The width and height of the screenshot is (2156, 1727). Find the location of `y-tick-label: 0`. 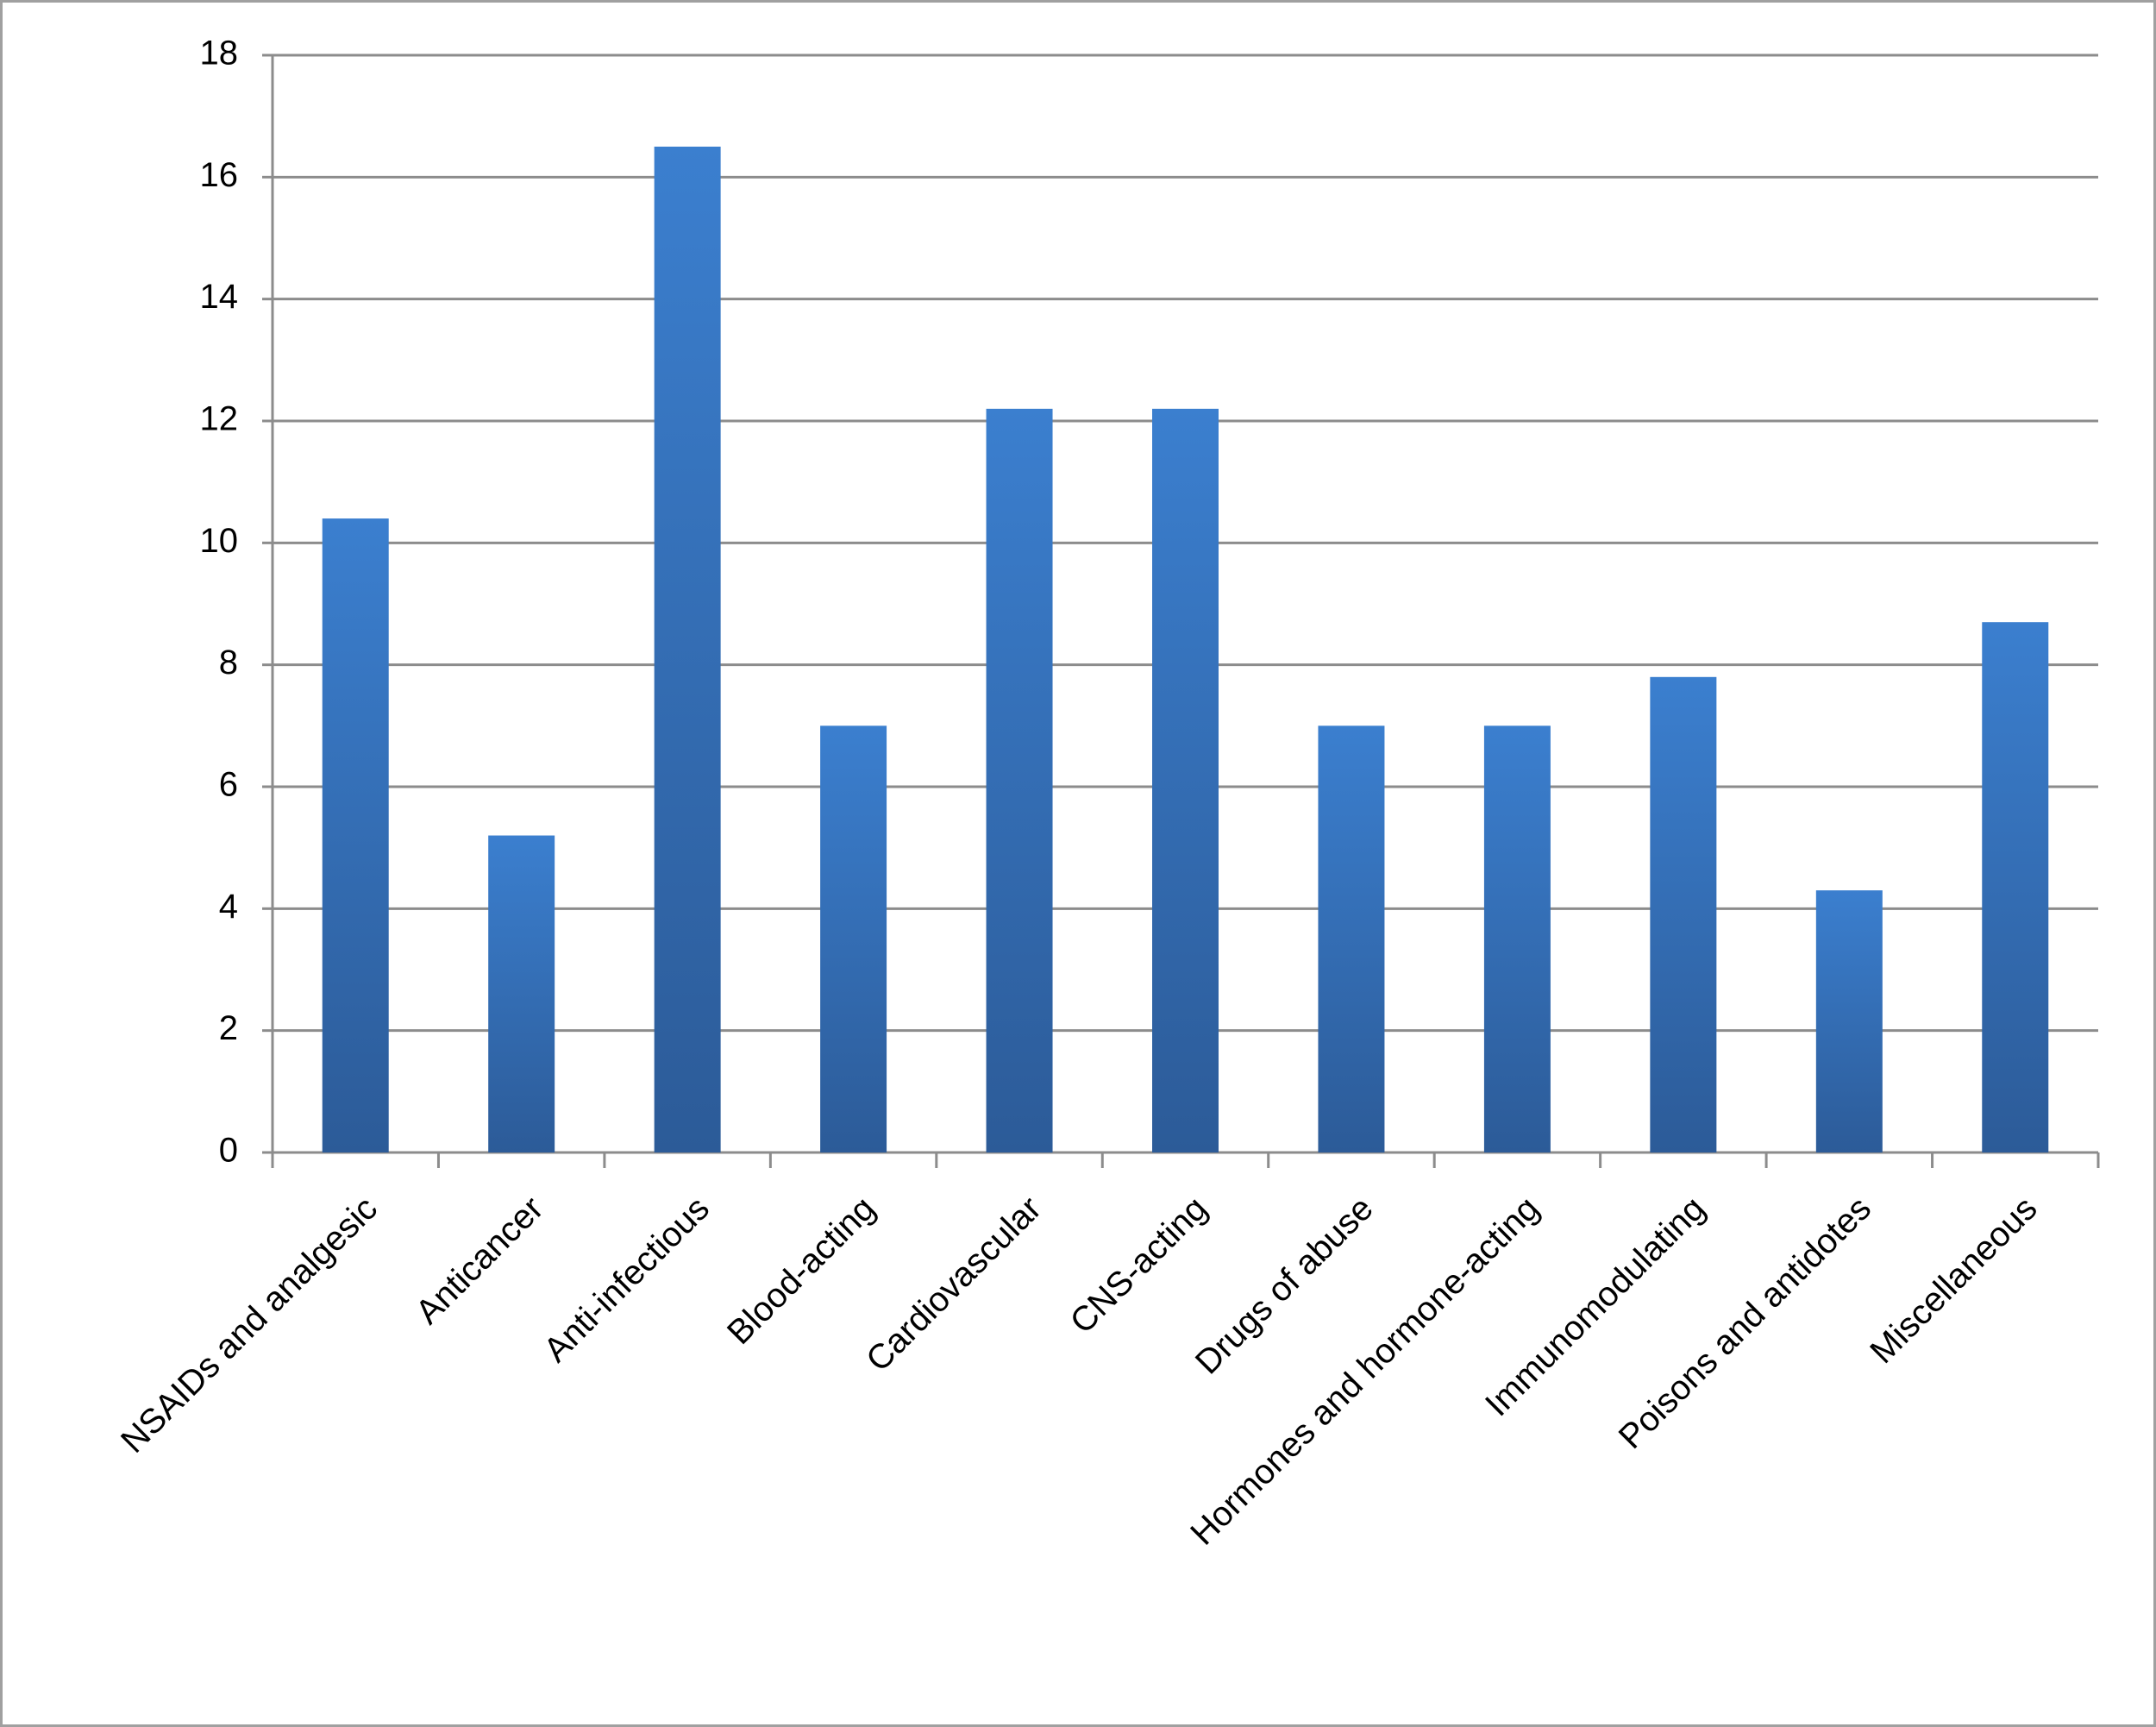

y-tick-label: 0 is located at coordinates (228, 1151).